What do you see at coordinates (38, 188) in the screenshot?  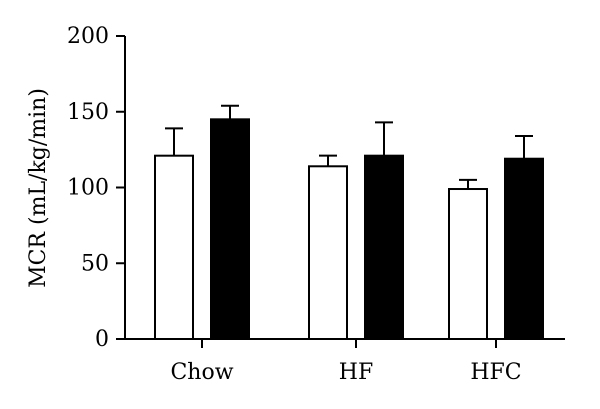 I see `y-axis-title: MCR (mL/kg/min)` at bounding box center [38, 188].